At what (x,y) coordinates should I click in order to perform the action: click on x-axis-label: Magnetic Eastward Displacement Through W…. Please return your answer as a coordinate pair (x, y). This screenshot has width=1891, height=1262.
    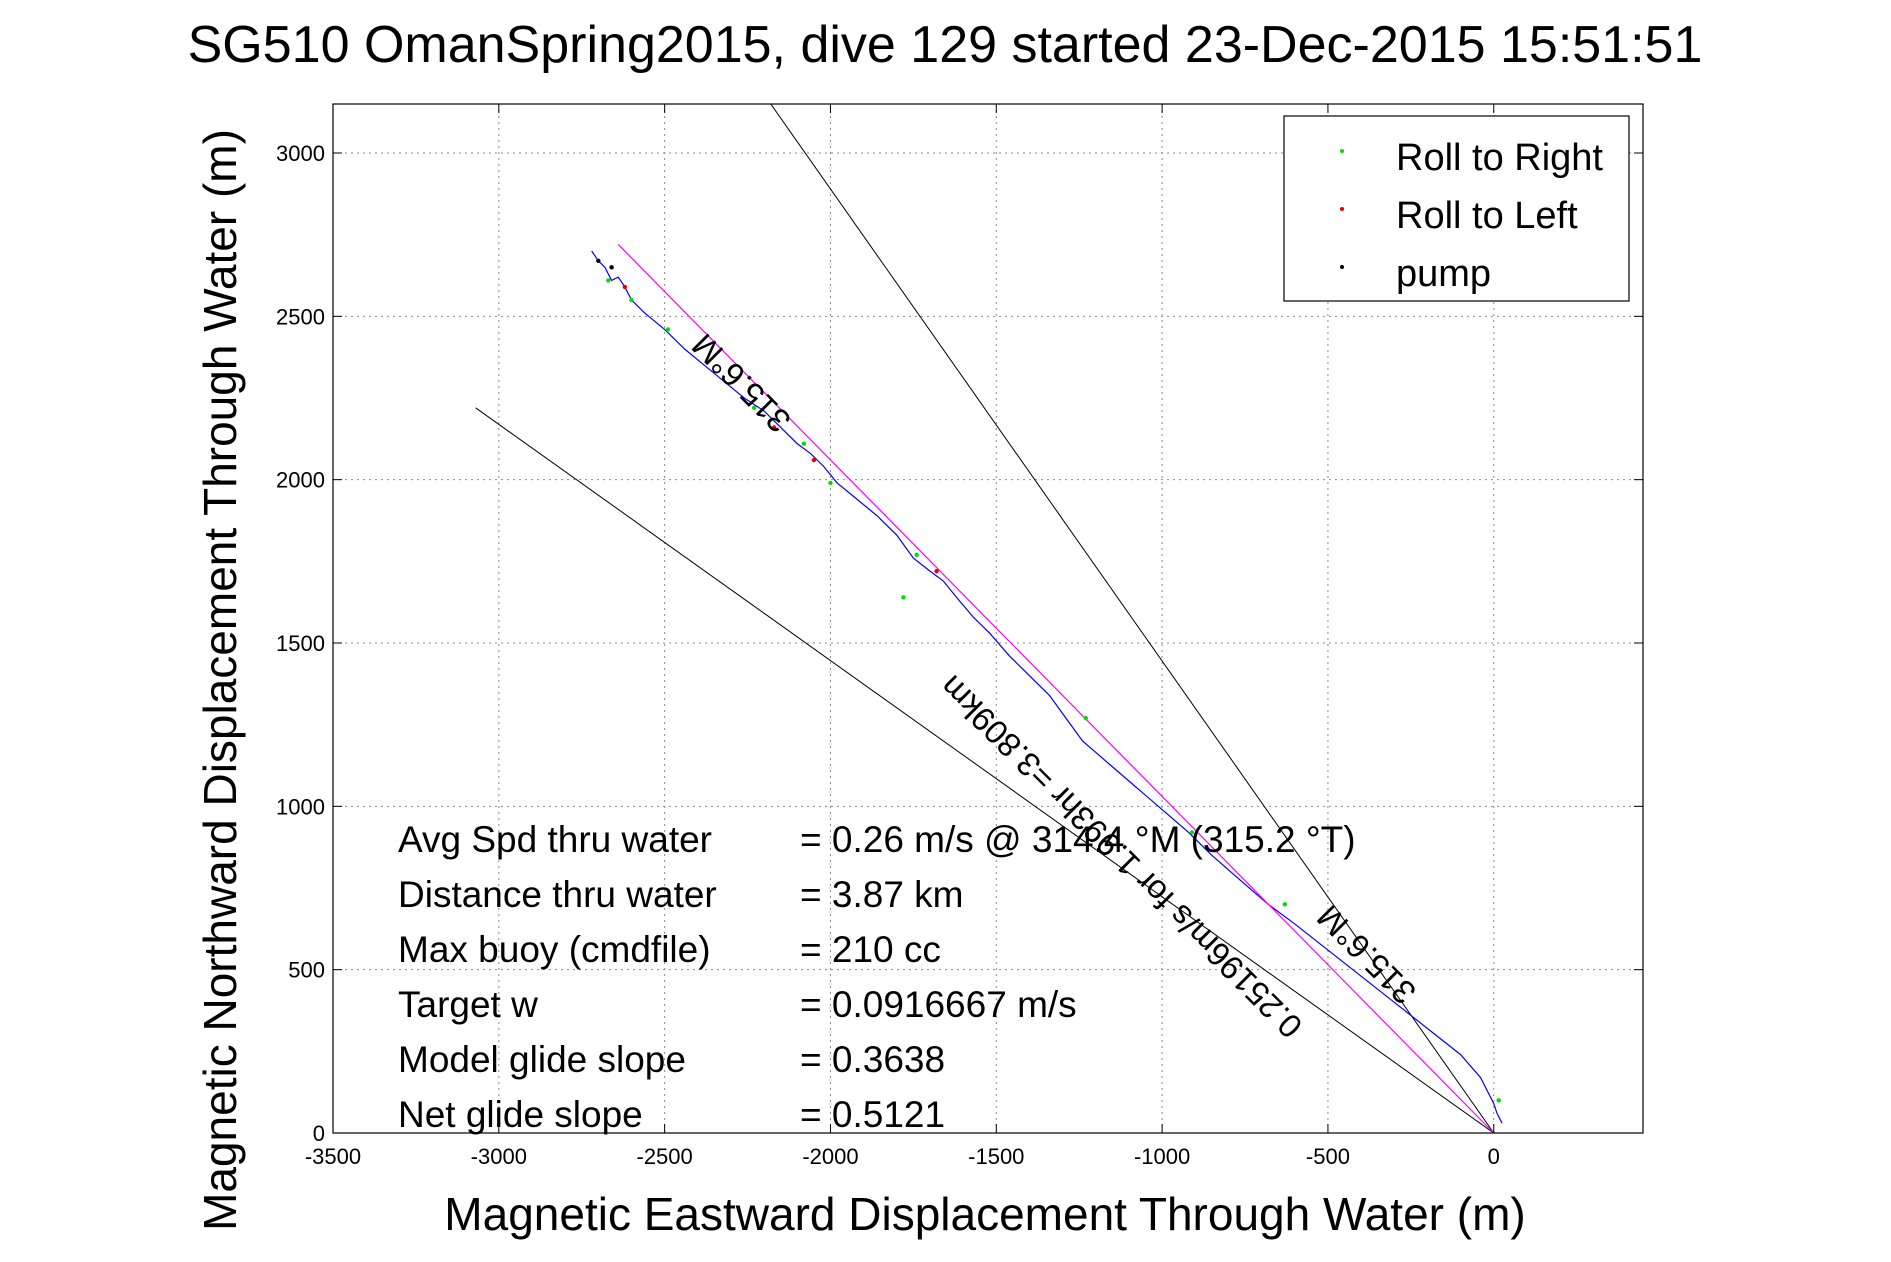
    Looking at the image, I should click on (984, 1214).